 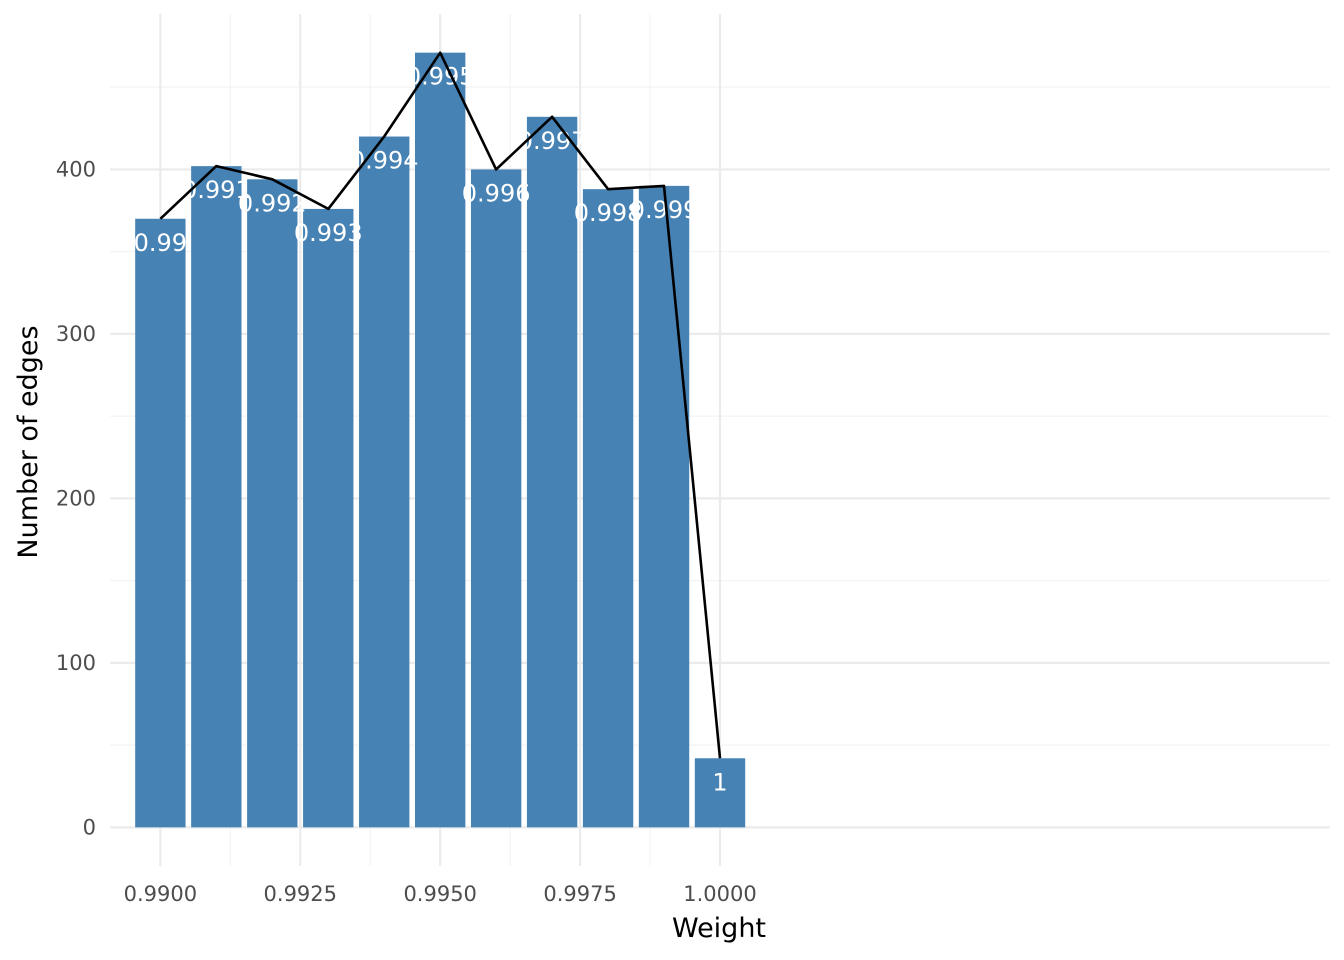 What do you see at coordinates (384, 161) in the screenshot?
I see `bar-value-label: 0.994` at bounding box center [384, 161].